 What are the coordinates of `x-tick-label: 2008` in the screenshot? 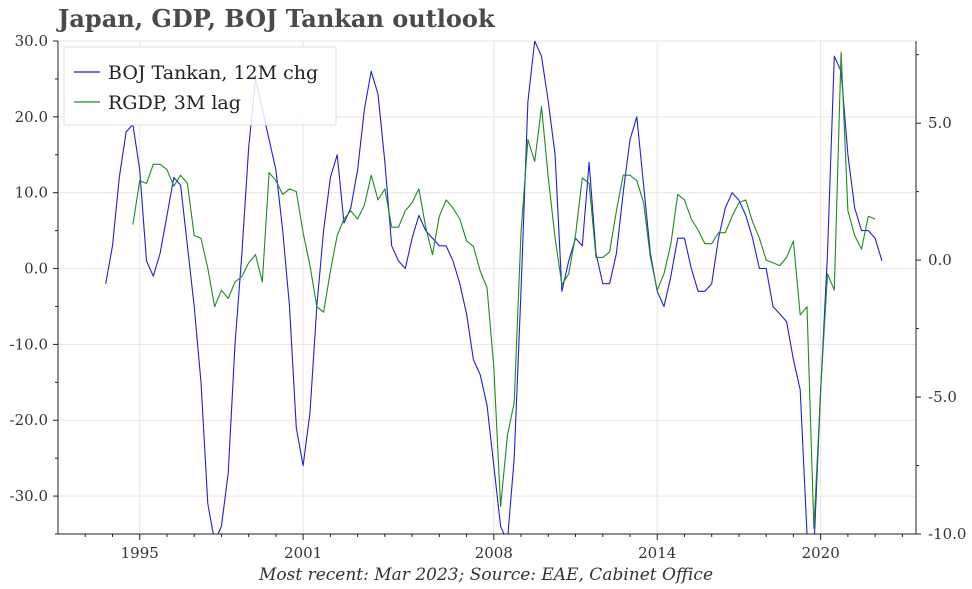 It's located at (494, 553).